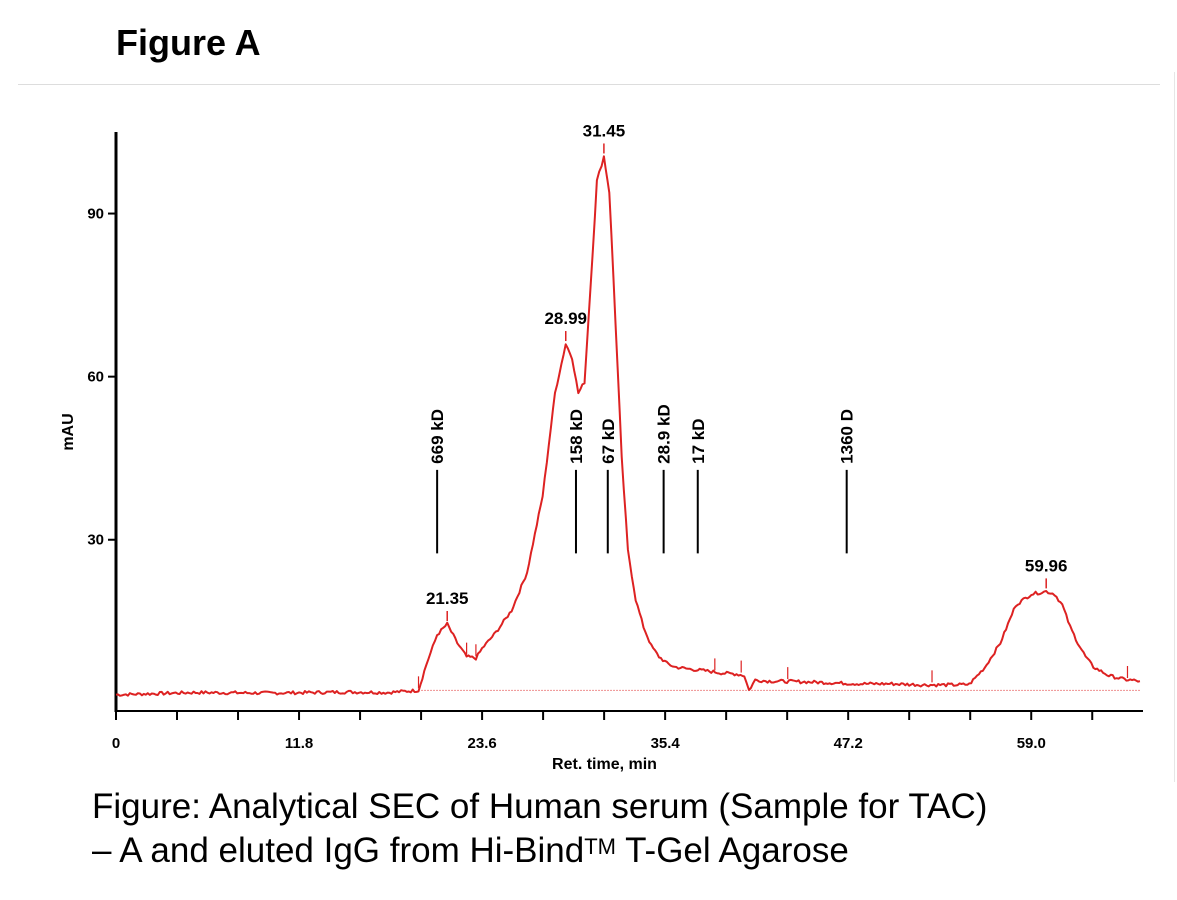 The image size is (1177, 900). What do you see at coordinates (576, 436) in the screenshot?
I see `mw-marker-label: 158 kD` at bounding box center [576, 436].